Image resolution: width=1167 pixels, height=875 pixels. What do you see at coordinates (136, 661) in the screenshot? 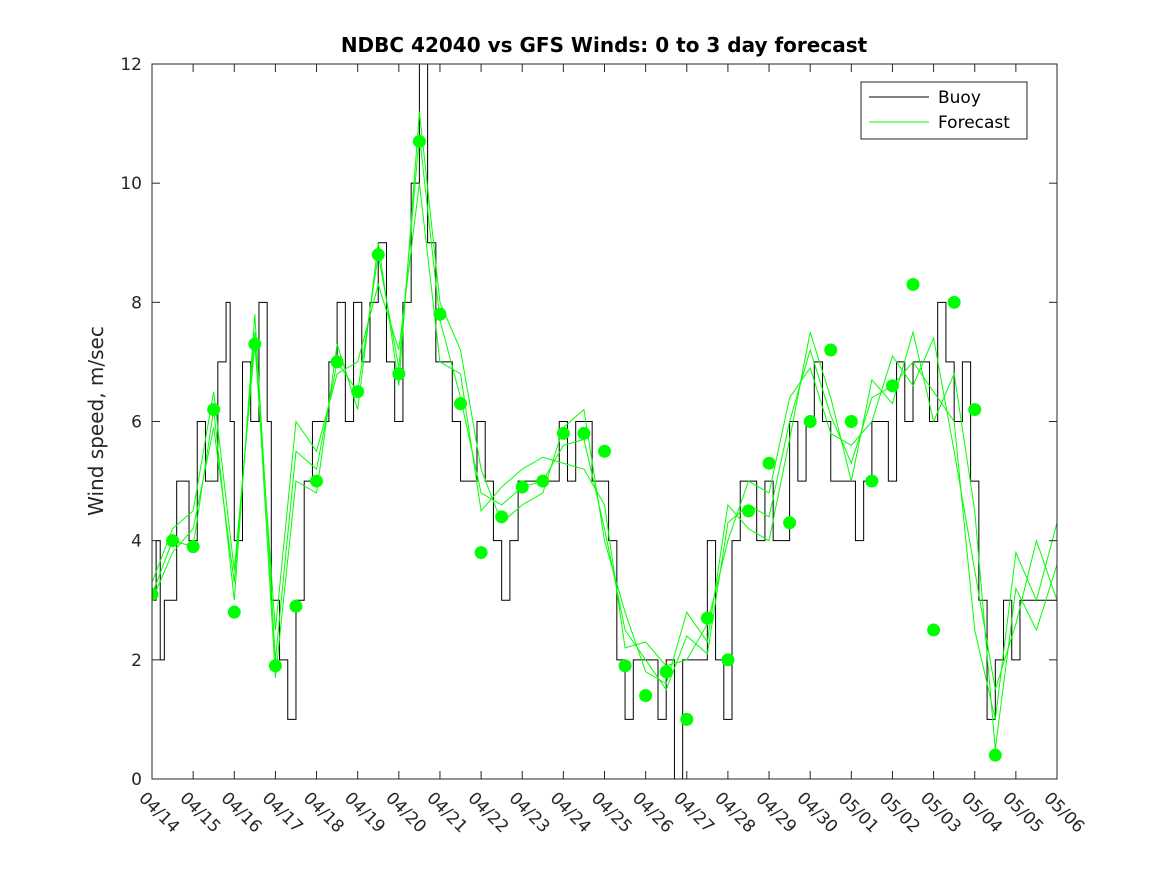
I see `y-tick-label: 2` at bounding box center [136, 661].